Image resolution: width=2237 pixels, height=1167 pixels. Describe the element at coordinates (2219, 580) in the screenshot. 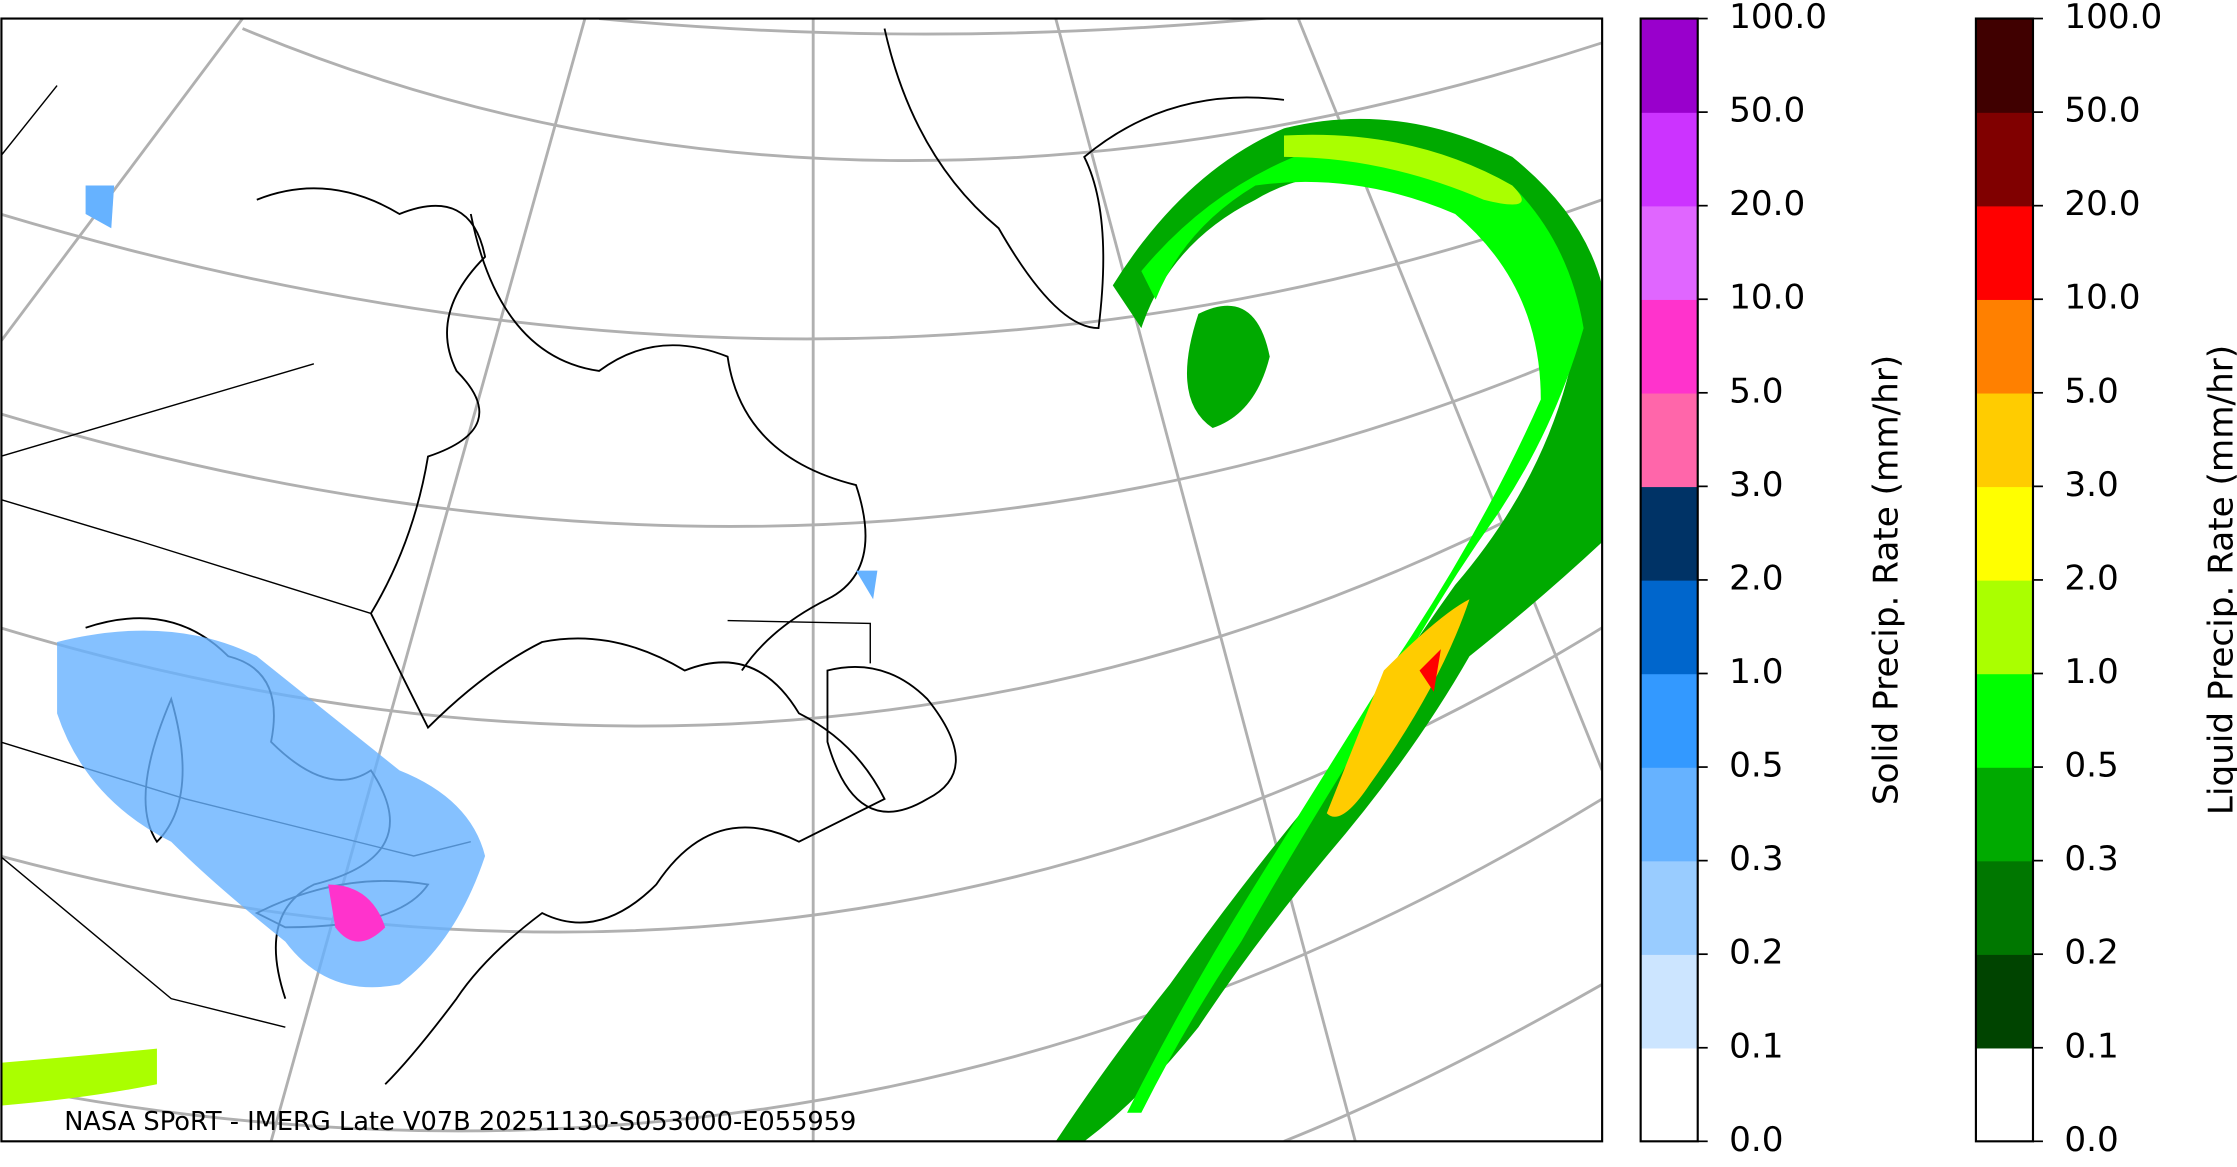

I see `colorbar-label: Liquid Precip. Rate (mm/hr)` at that location.